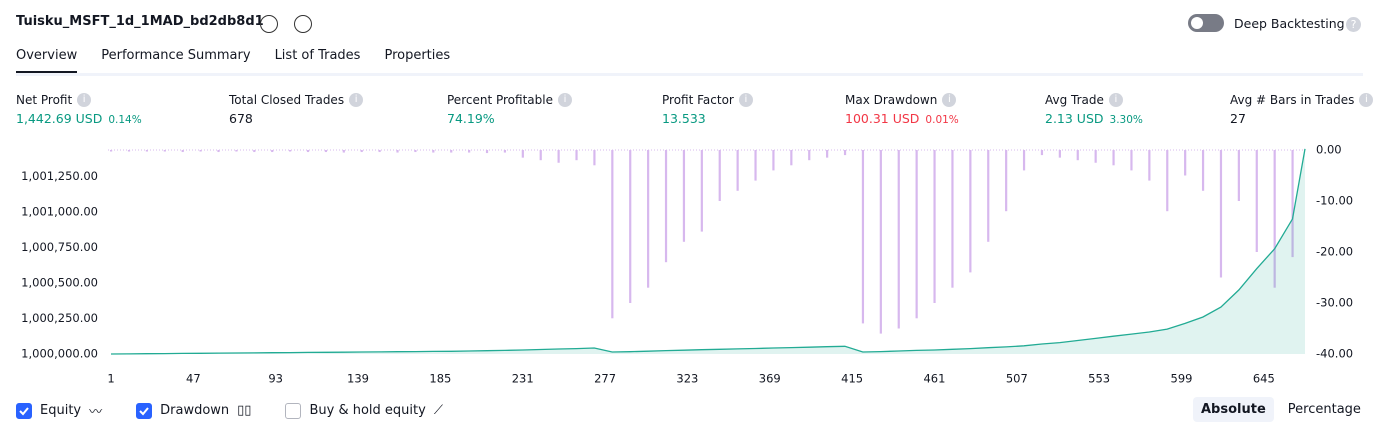 Image resolution: width=1379 pixels, height=435 pixels. I want to click on metric-value: 2.13 USD 3.30%, so click(1094, 118).